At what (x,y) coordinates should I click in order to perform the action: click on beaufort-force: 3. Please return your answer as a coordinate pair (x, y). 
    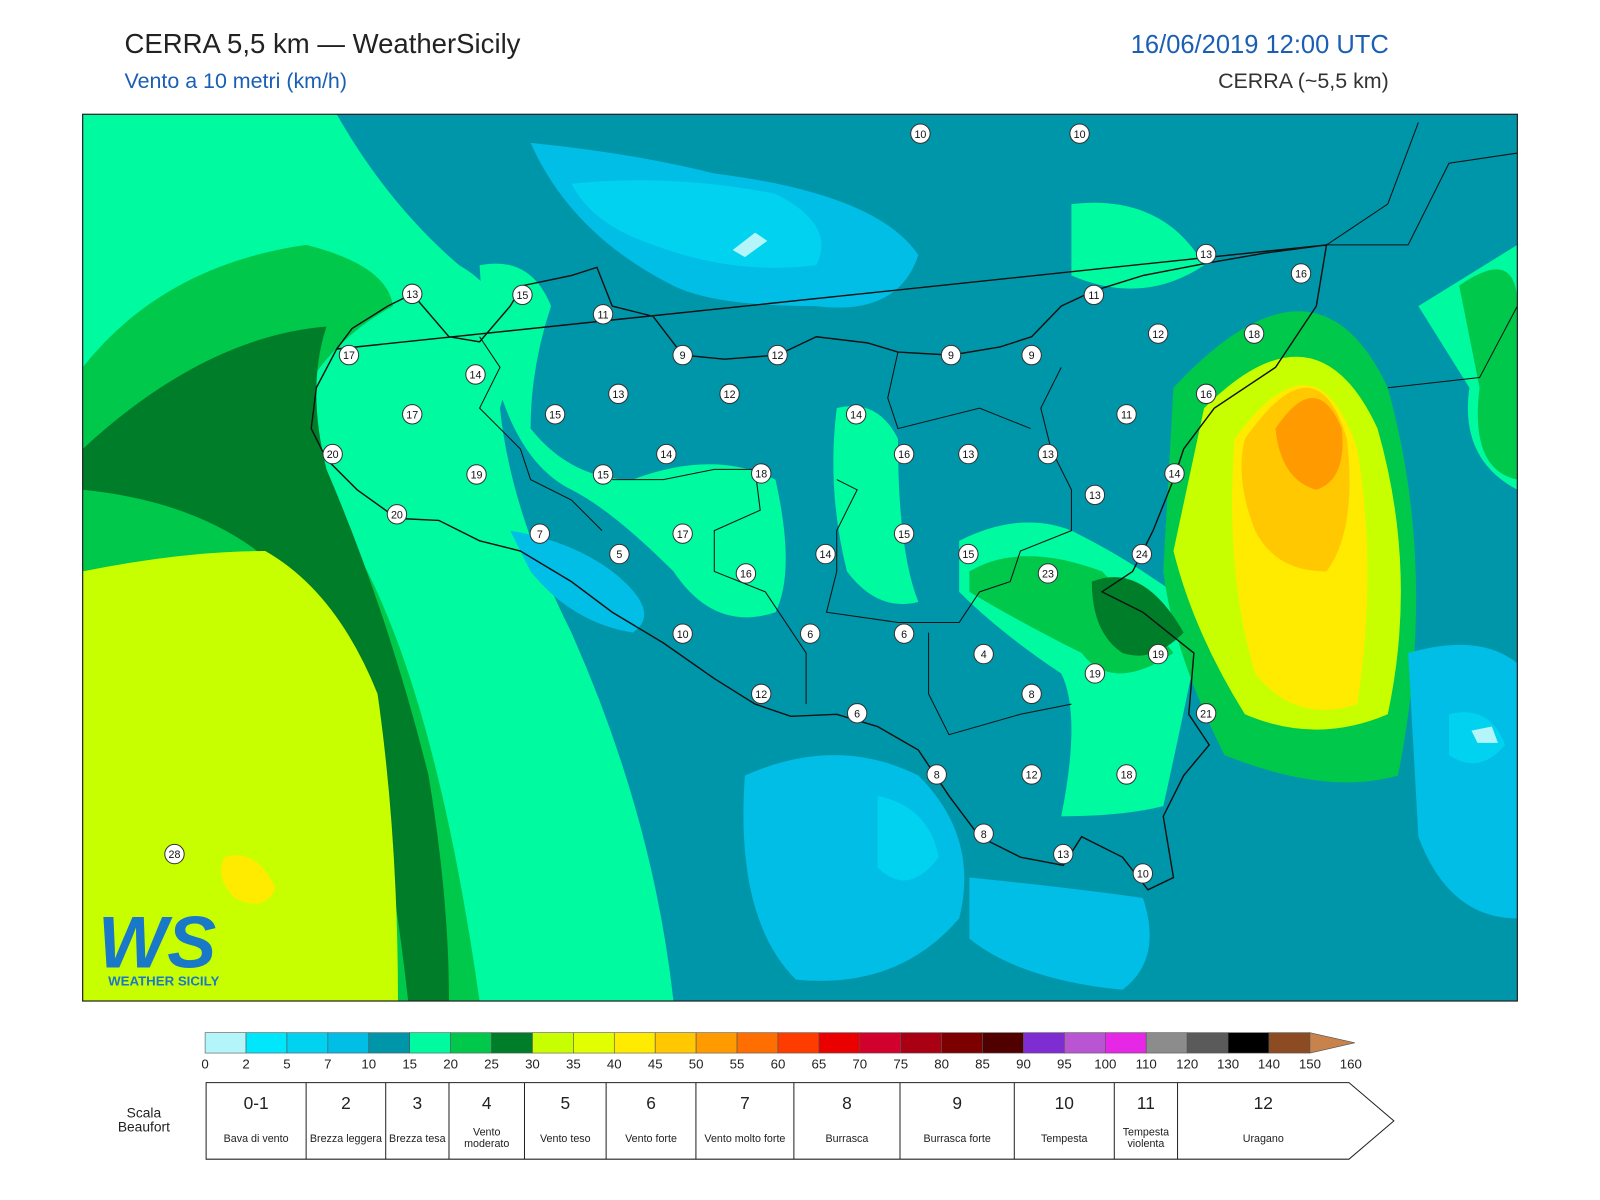
    Looking at the image, I should click on (418, 1103).